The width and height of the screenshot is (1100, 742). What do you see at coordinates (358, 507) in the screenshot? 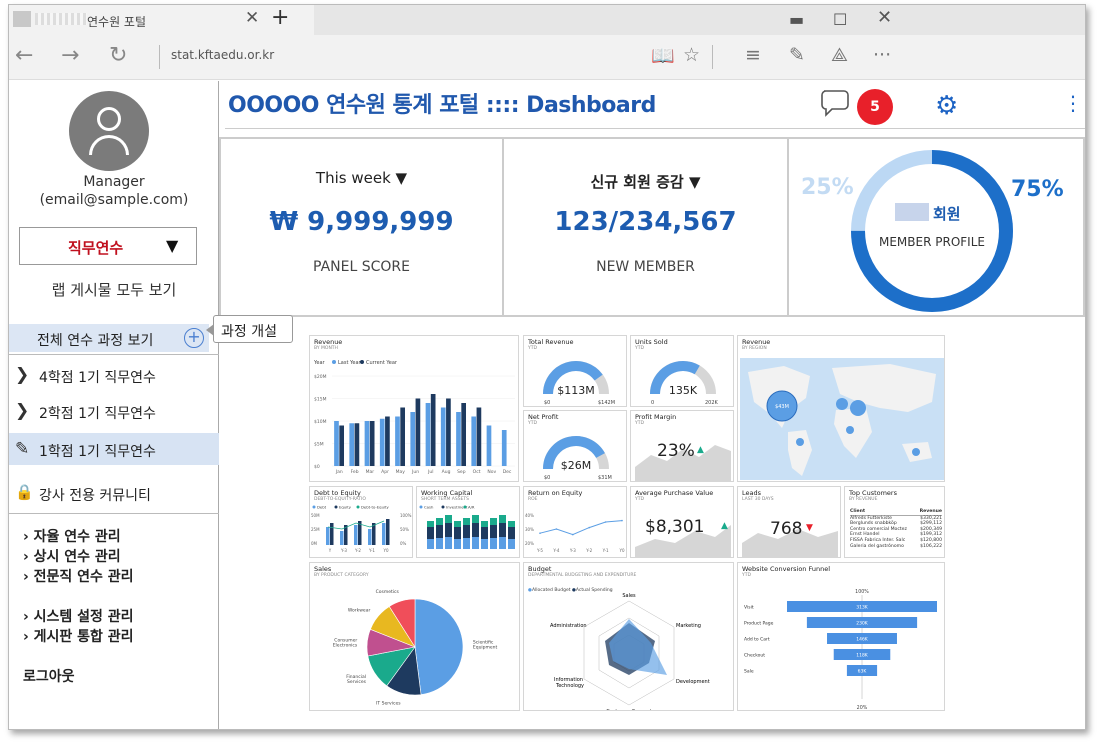
I see `legend-dot` at bounding box center [358, 507].